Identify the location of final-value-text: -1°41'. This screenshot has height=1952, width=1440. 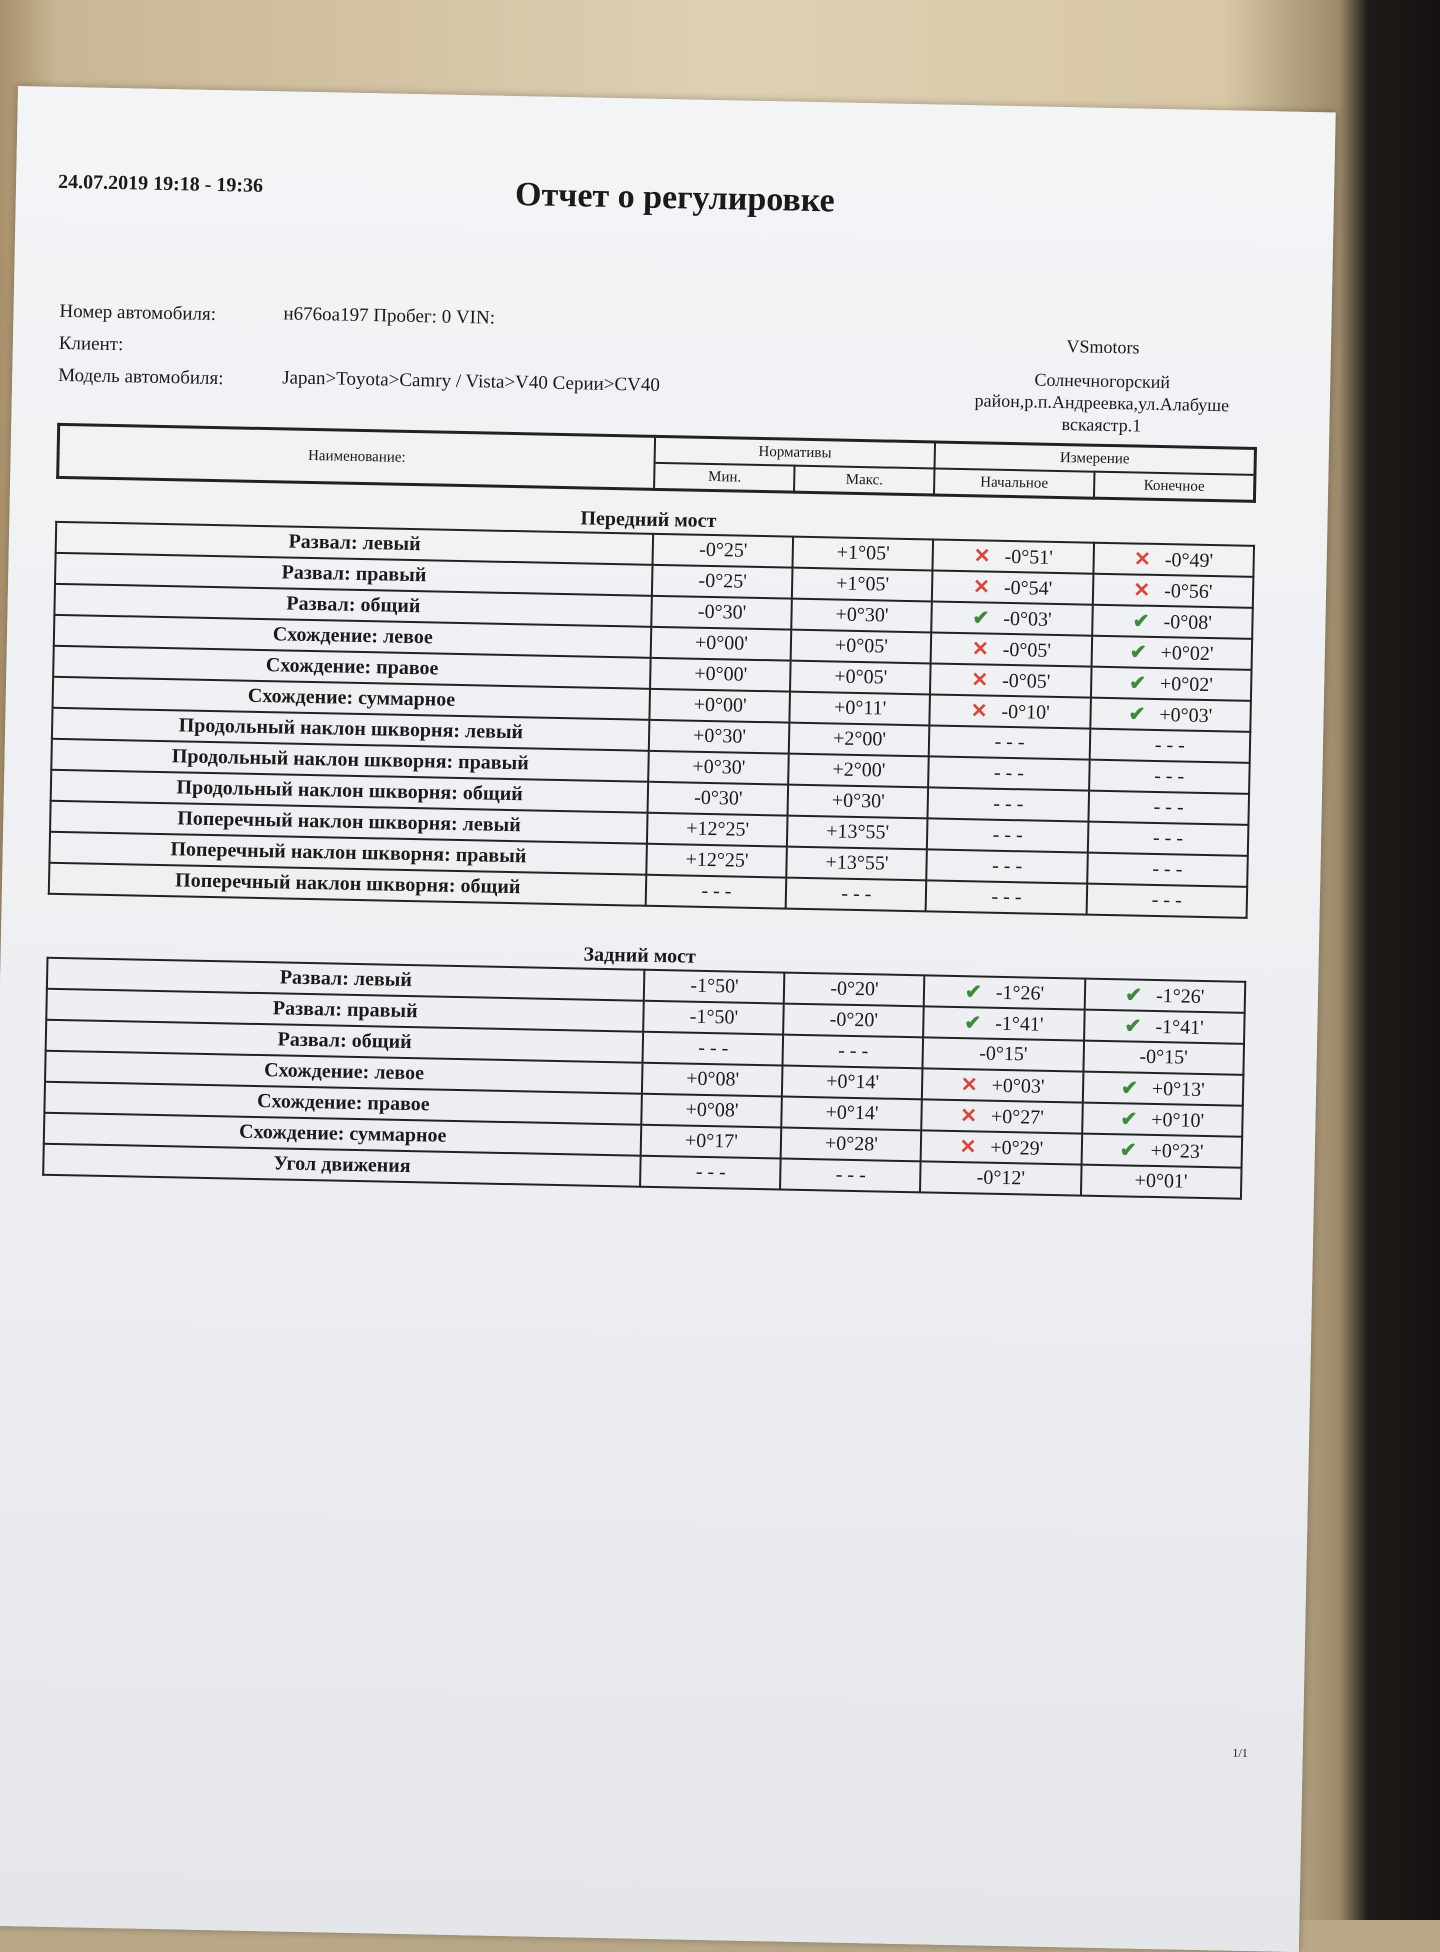
(1179, 1027).